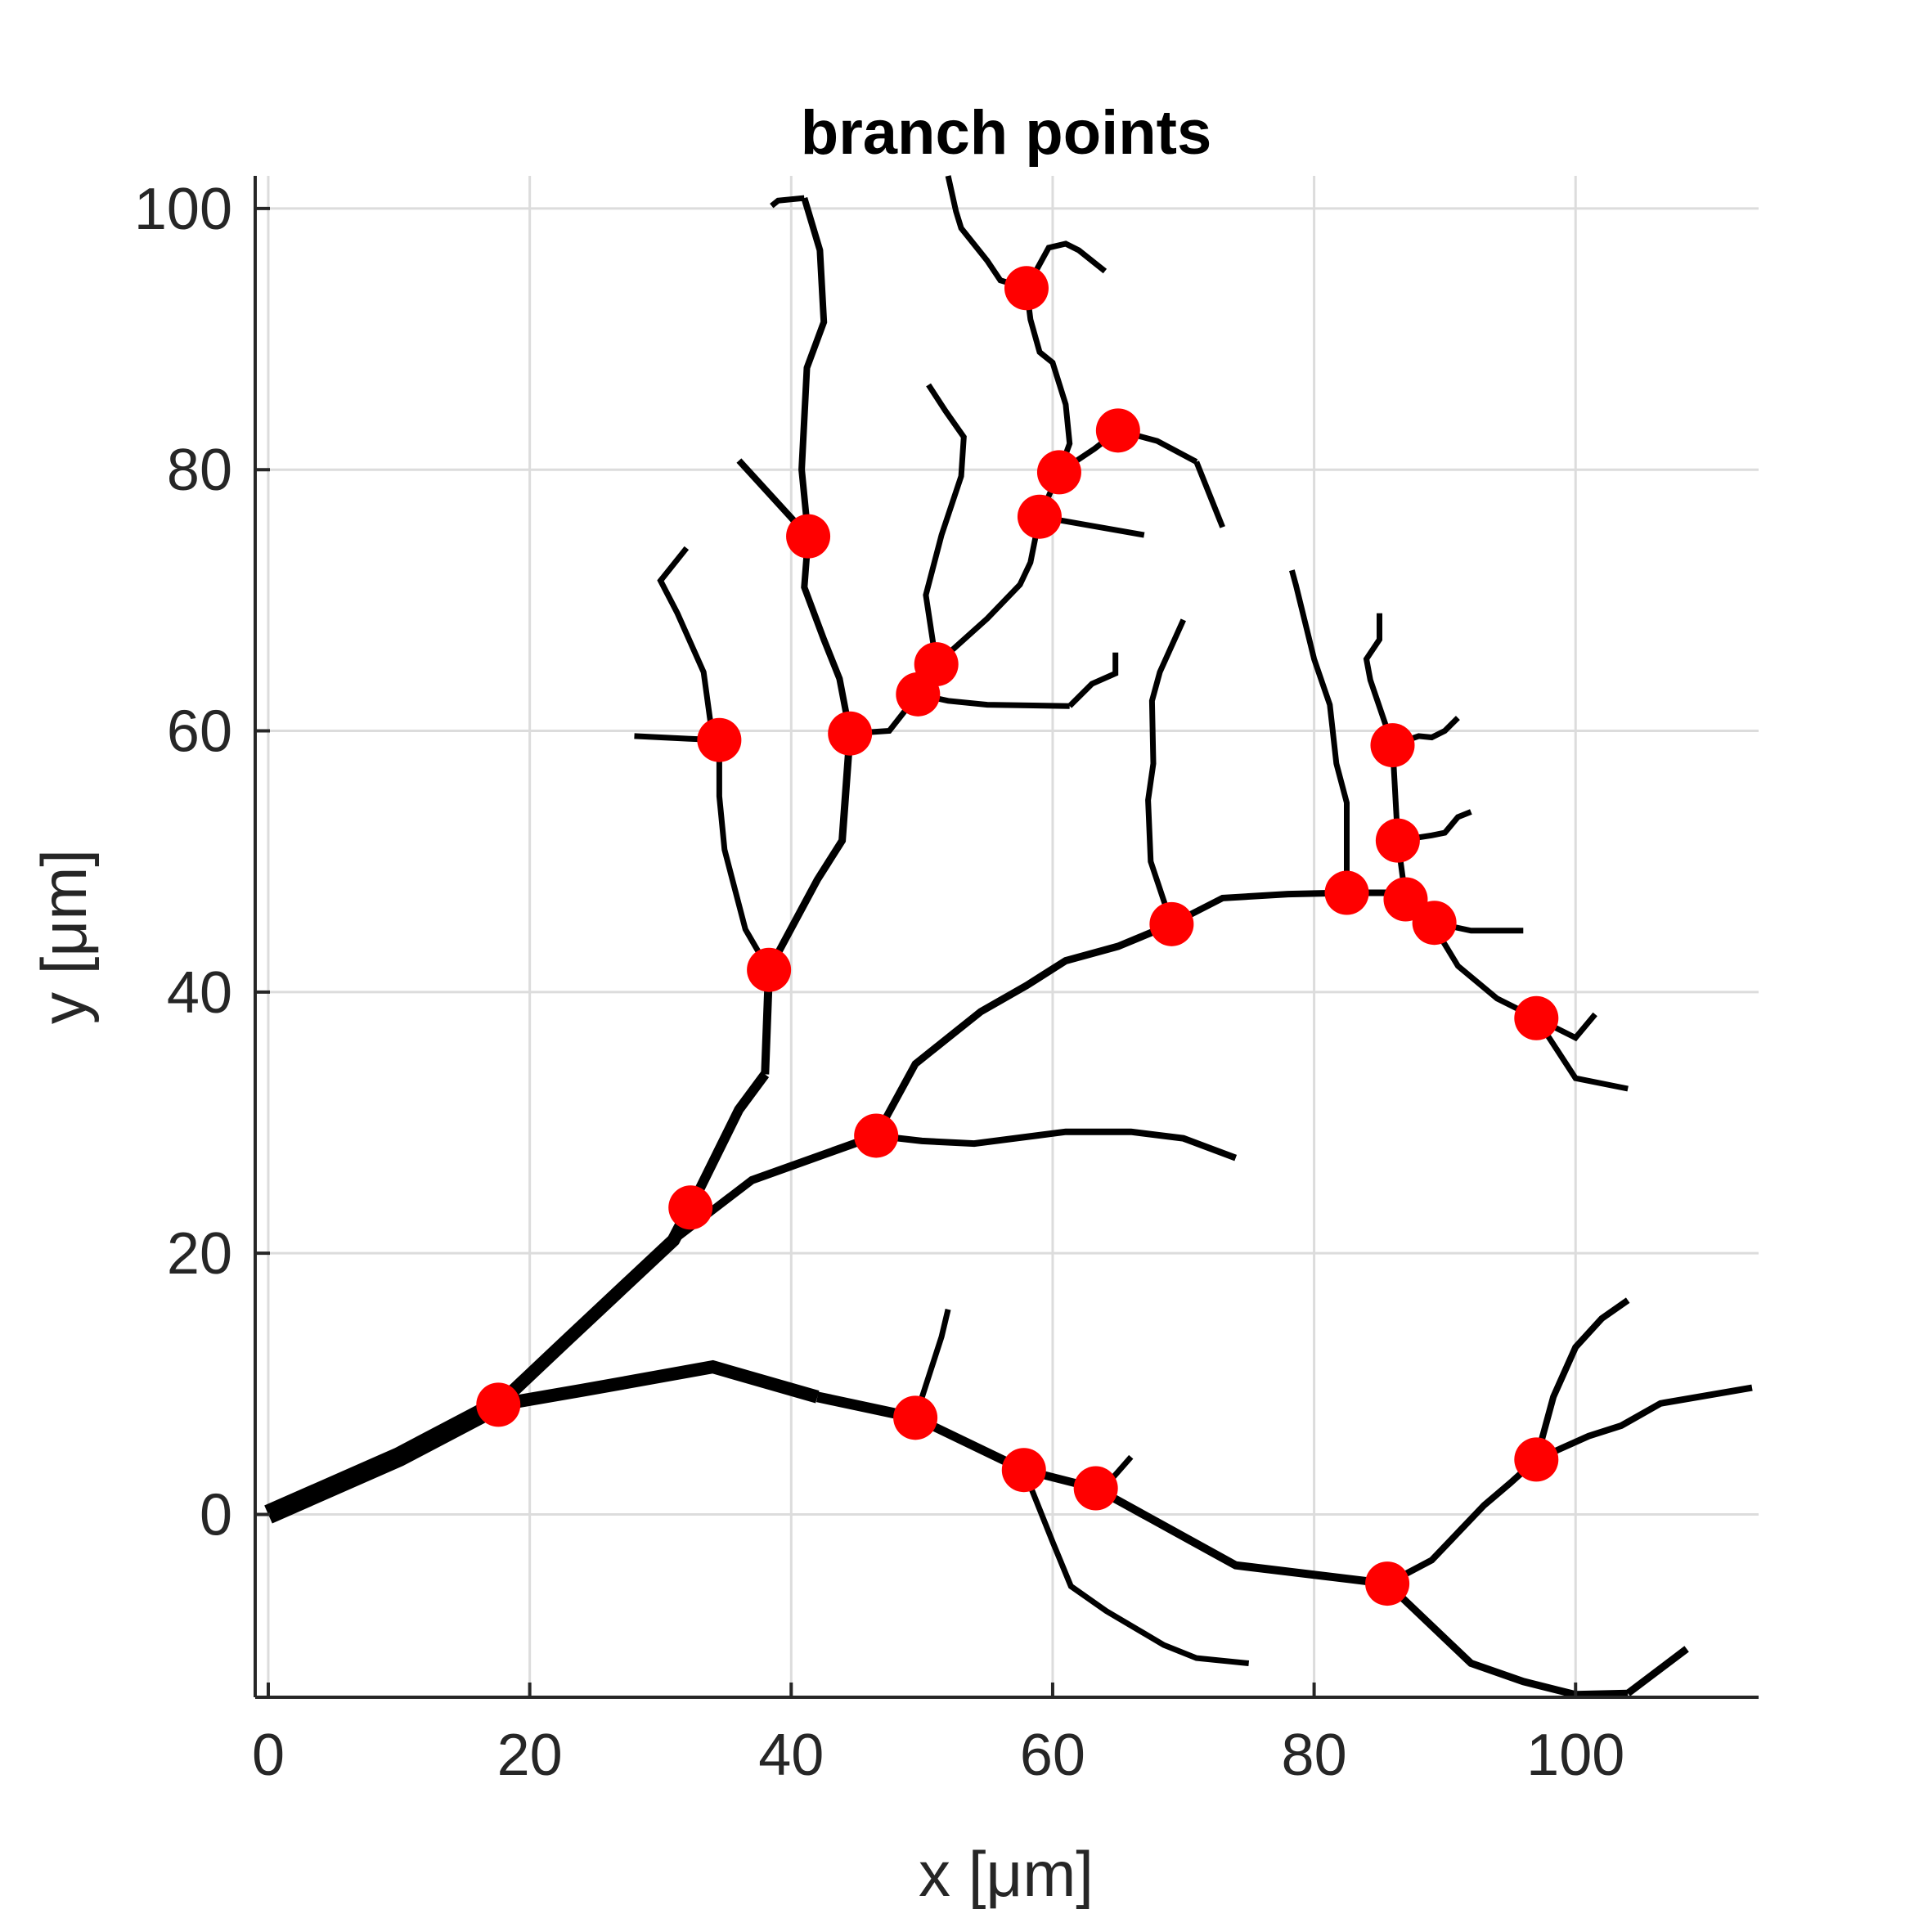 The image size is (1932, 1932). I want to click on x-tick-label: 40, so click(791, 1756).